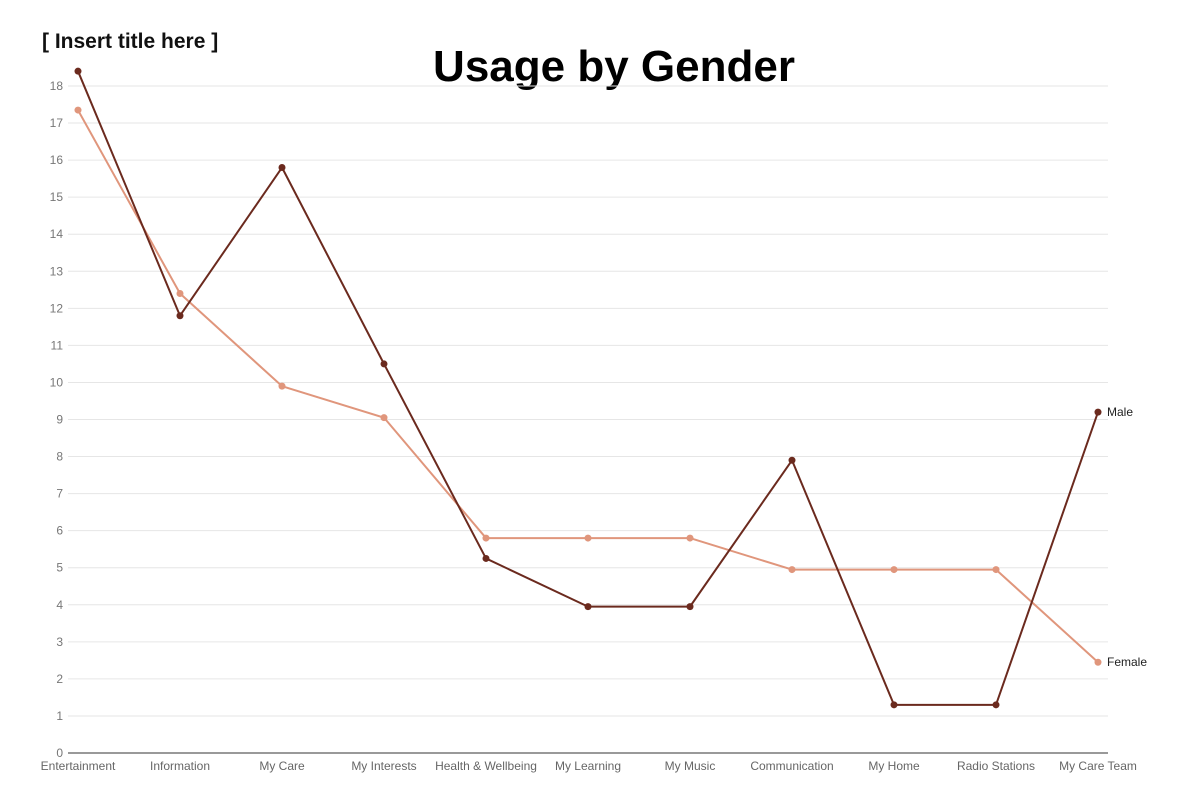 The image size is (1192, 794). Describe the element at coordinates (59, 531) in the screenshot. I see `y-tick-label: 6` at that location.